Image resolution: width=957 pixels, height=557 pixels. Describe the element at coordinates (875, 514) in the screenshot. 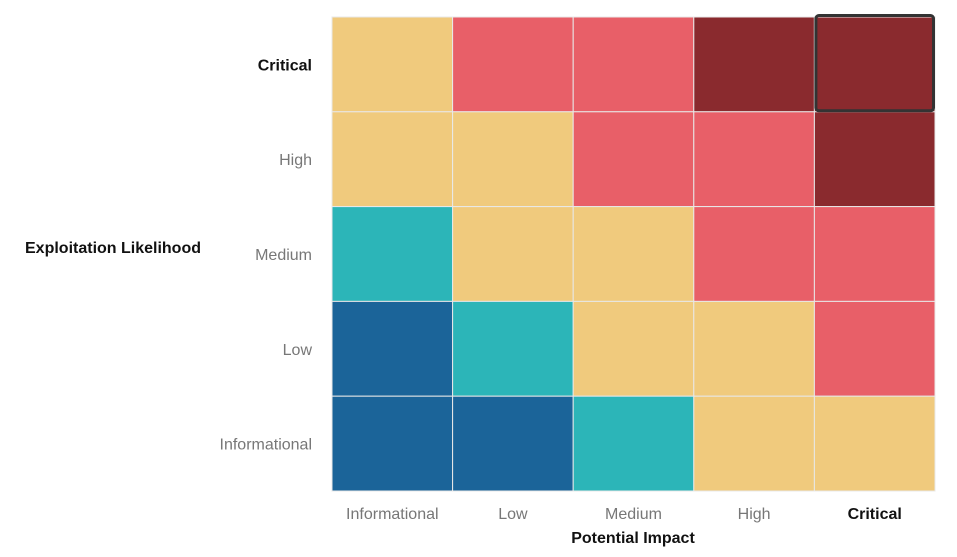

I see `x-tick-label: Critical` at that location.